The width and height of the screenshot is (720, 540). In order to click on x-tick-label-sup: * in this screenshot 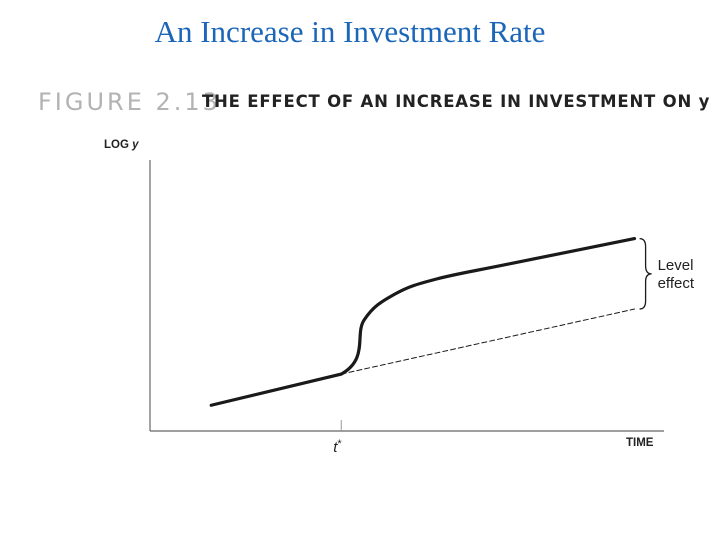, I will do `click(339, 444)`.